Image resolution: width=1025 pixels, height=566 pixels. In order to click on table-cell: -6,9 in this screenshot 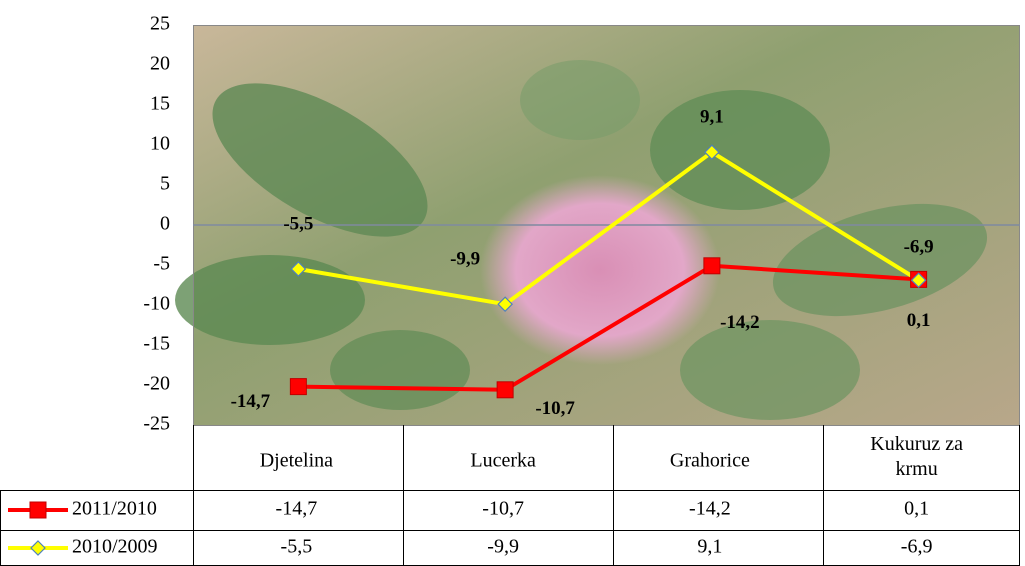, I will do `click(917, 547)`.